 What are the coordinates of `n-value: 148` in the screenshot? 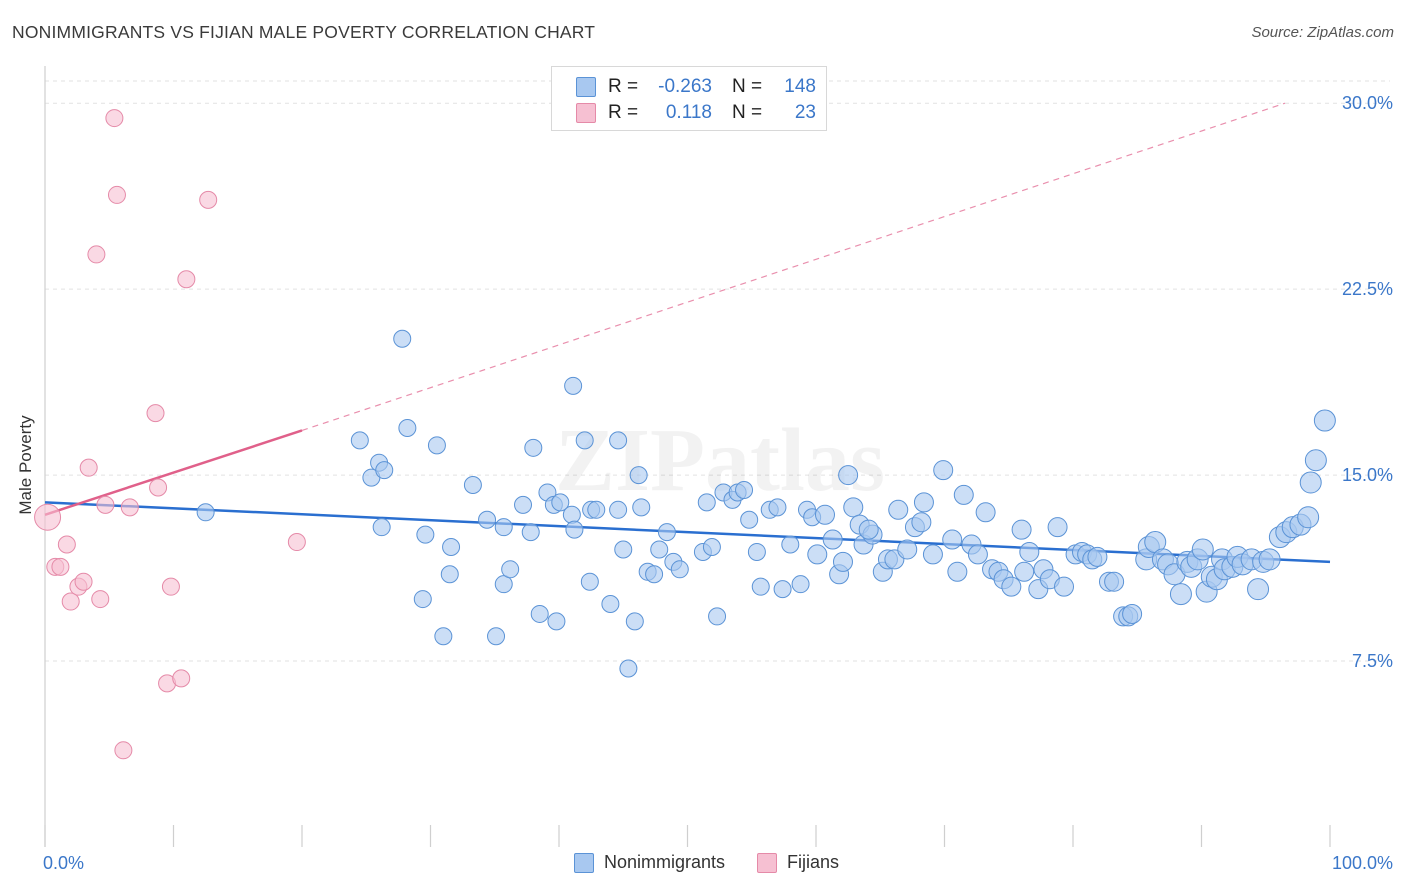 It's located at (800, 86).